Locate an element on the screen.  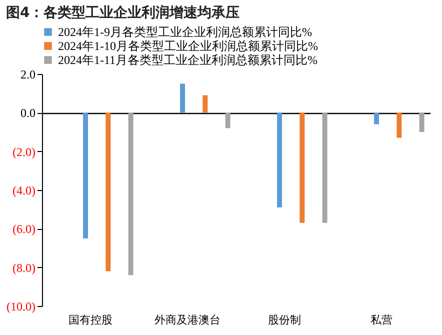
y-tick-label: (2.0) is located at coordinates (24, 151).